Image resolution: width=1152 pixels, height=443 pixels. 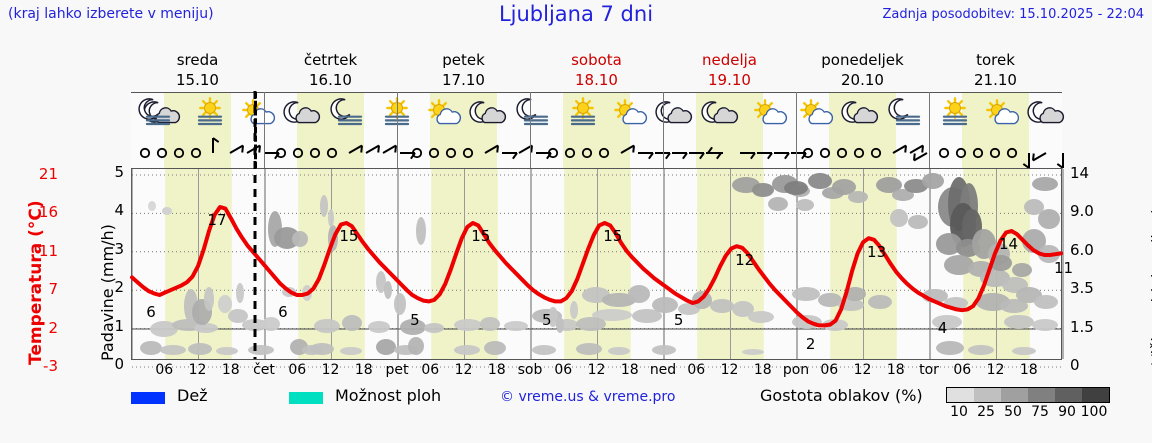 I want to click on cloud-density-swatch, so click(x=960, y=395).